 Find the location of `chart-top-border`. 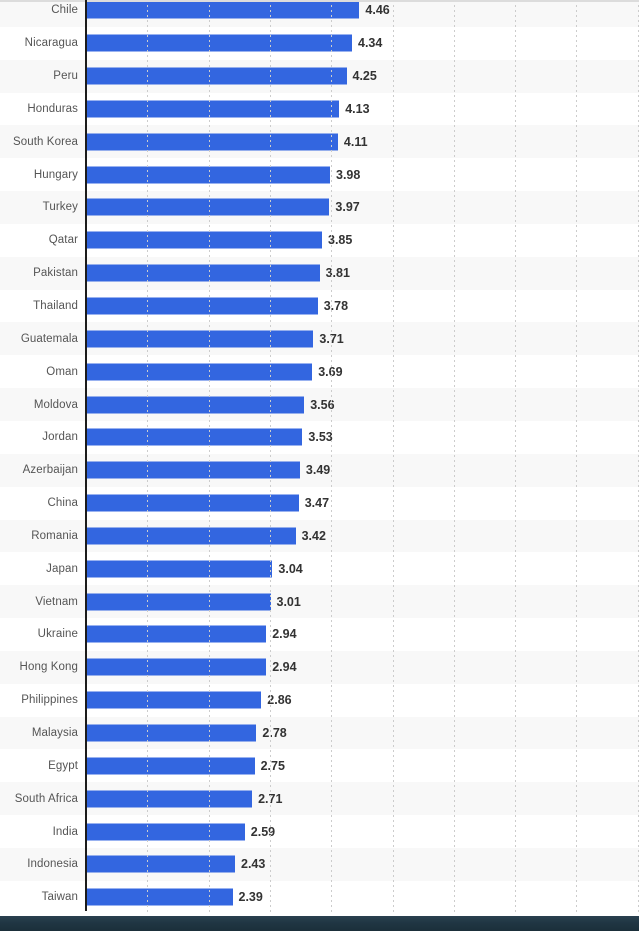

chart-top-border is located at coordinates (319, 1).